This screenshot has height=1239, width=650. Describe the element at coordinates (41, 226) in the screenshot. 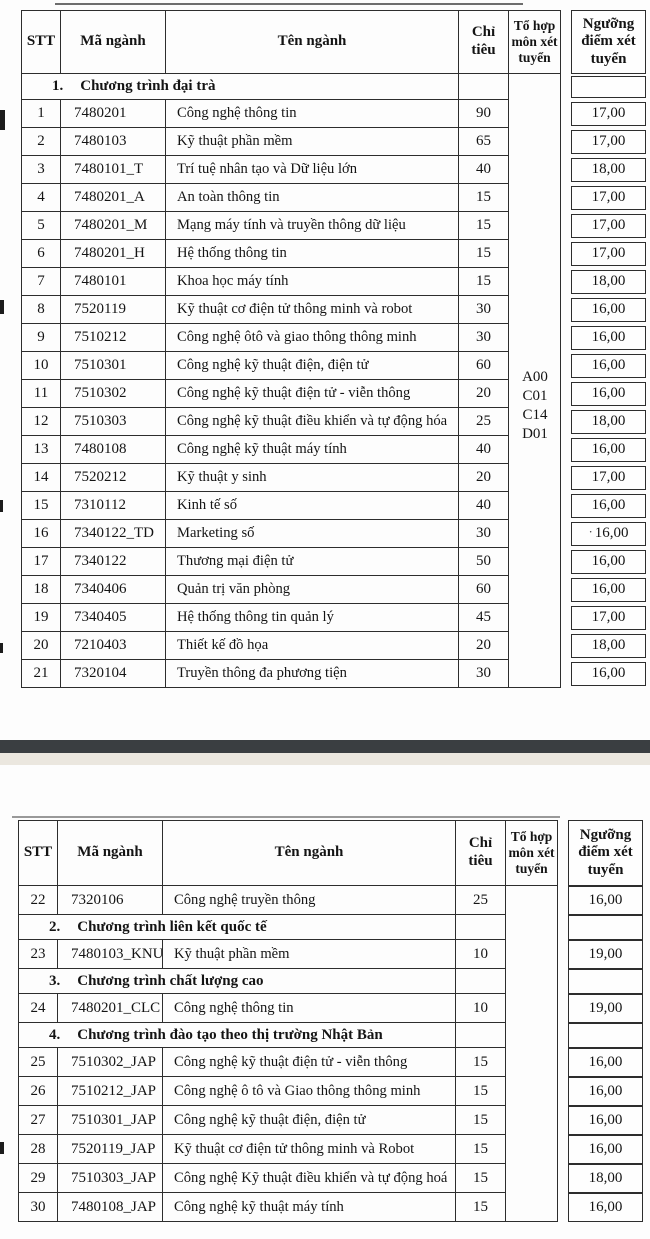

I see `stt-cell: 5` at that location.